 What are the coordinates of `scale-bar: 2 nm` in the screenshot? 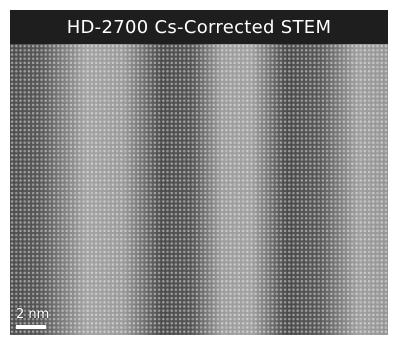 It's located at (32, 318).